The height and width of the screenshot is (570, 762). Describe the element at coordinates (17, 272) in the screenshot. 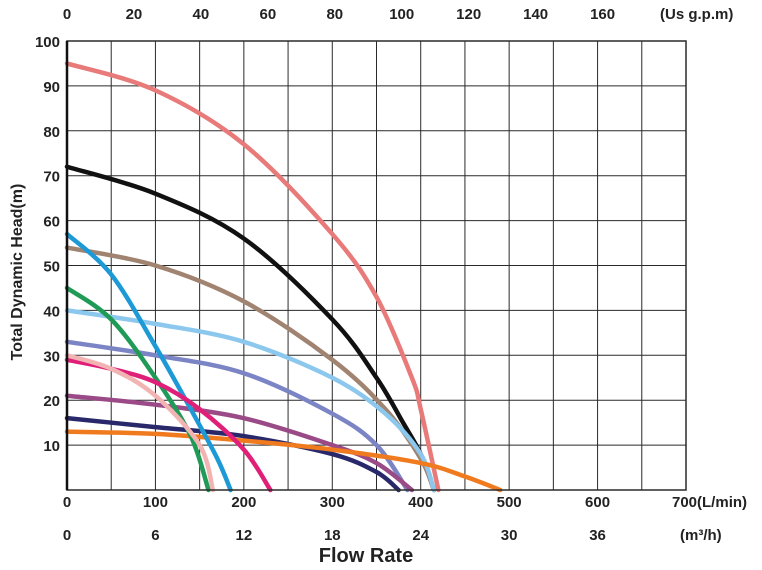

I see `y-axis-title: Total Dynamic Head(m)` at that location.